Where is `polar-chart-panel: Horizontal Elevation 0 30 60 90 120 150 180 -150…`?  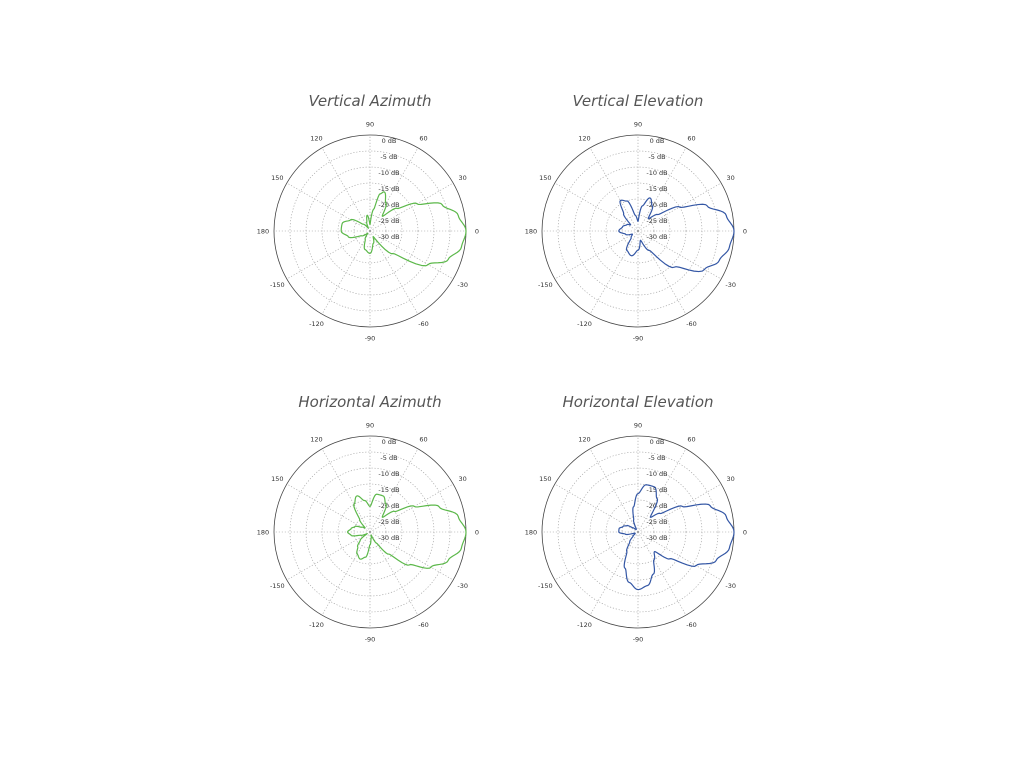 polar-chart-panel: Horizontal Elevation 0 30 60 90 120 150 180 -150… is located at coordinates (638, 543).